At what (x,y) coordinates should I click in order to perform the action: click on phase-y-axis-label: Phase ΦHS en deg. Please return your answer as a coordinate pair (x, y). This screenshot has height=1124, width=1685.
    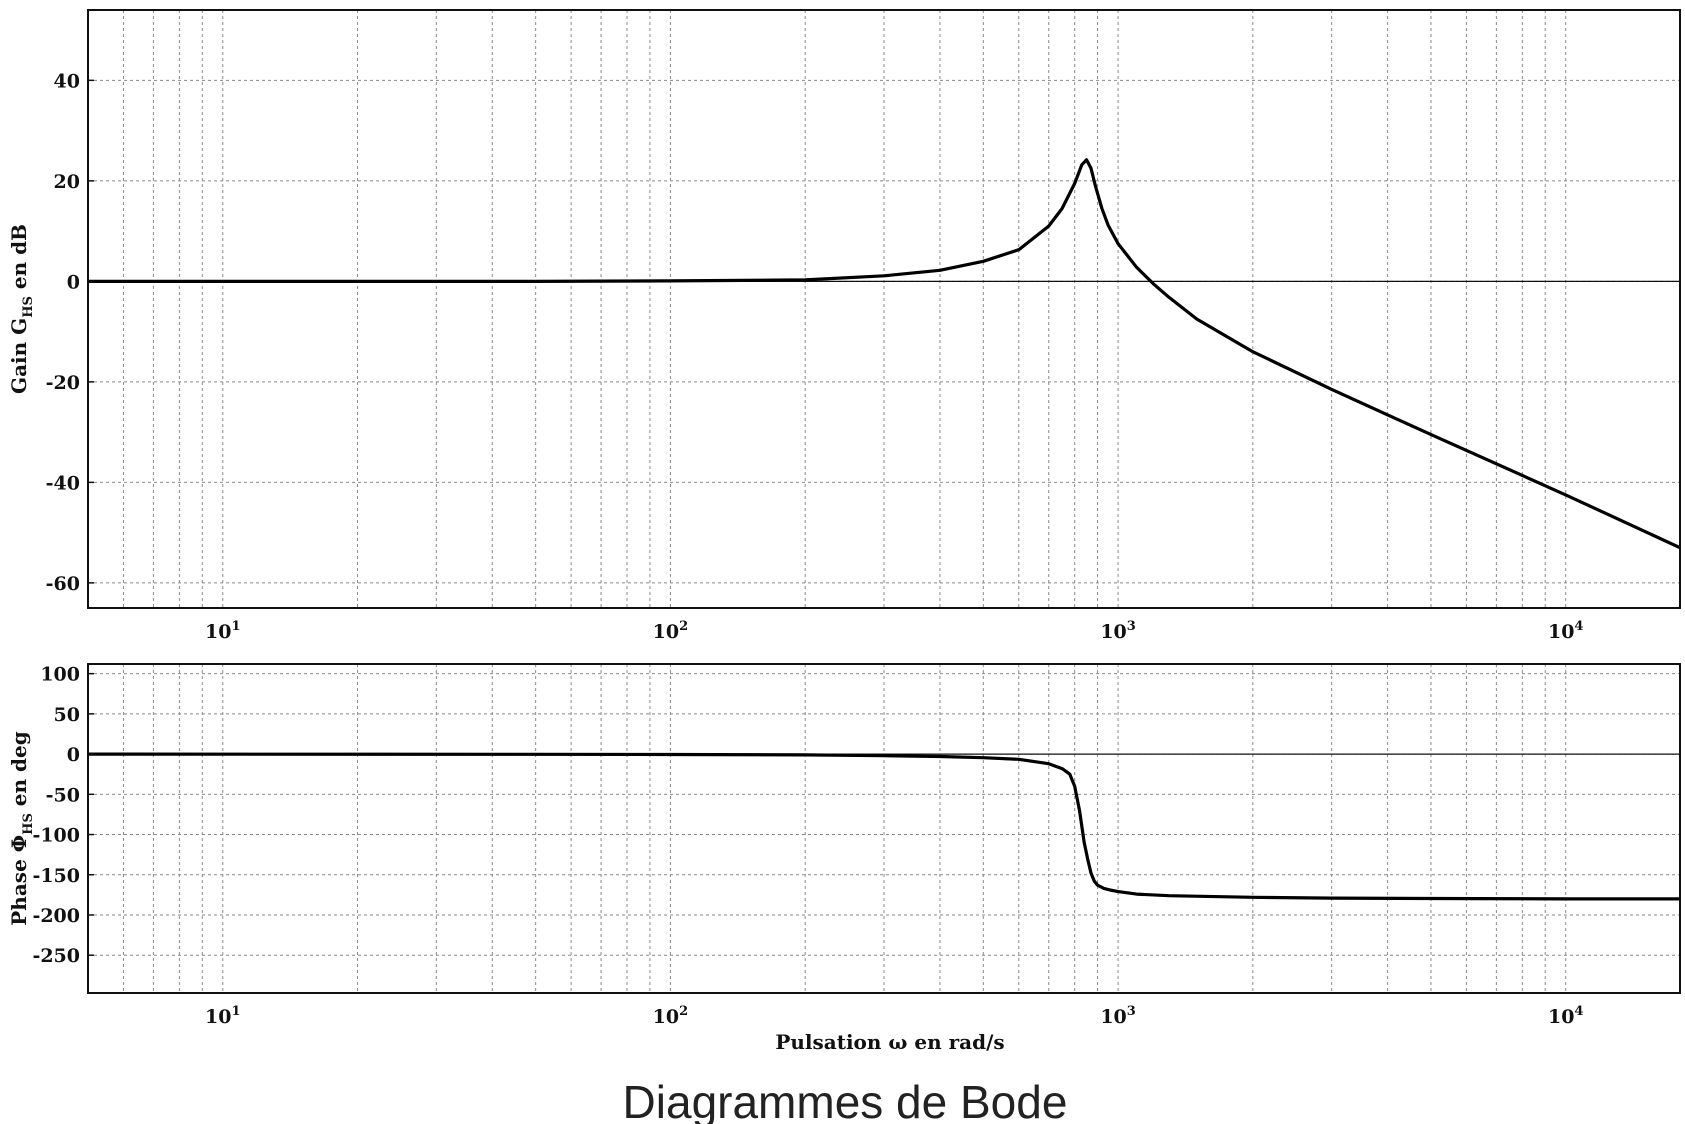
    Looking at the image, I should click on (21, 828).